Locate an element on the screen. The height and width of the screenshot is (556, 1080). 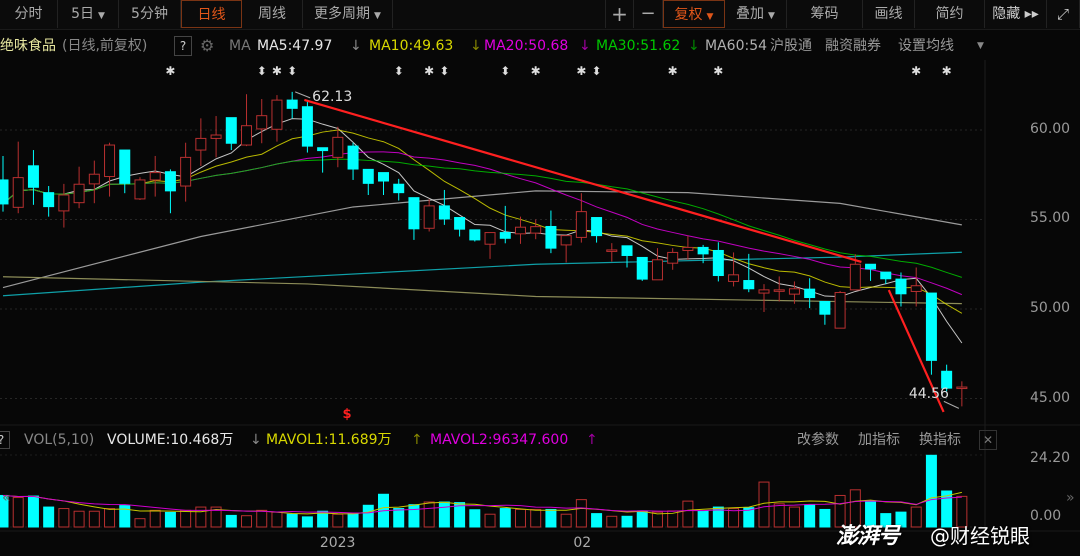
scroll-left-button: « is located at coordinates (6, 498).